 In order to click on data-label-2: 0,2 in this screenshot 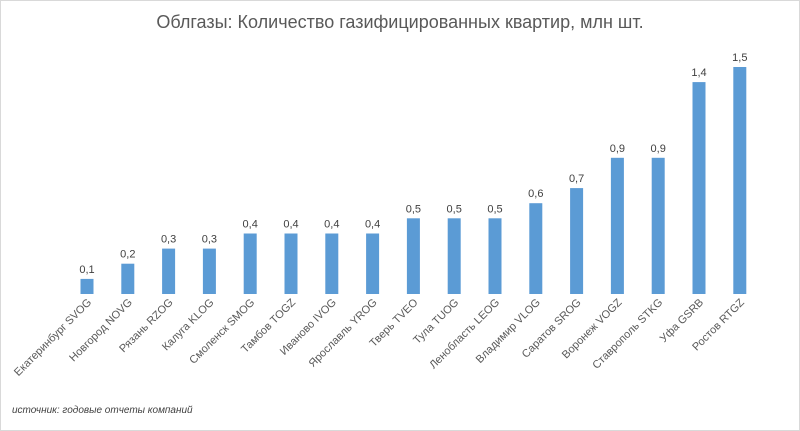, I will do `click(127, 255)`.